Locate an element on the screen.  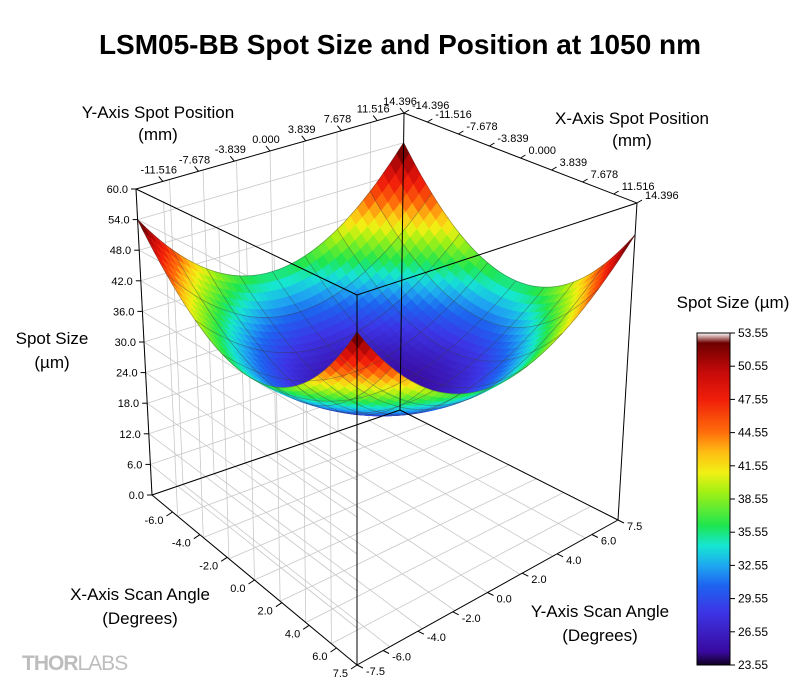
z-tick-label: 42.0 is located at coordinates (121, 282).